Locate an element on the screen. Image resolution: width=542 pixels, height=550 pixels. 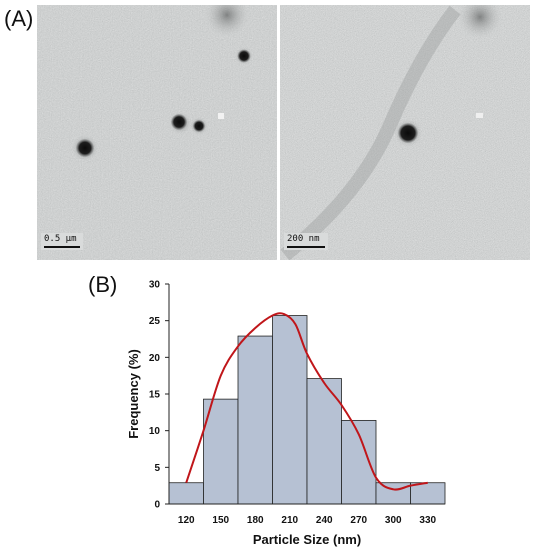
y-tick-label: 25 is located at coordinates (155, 321).